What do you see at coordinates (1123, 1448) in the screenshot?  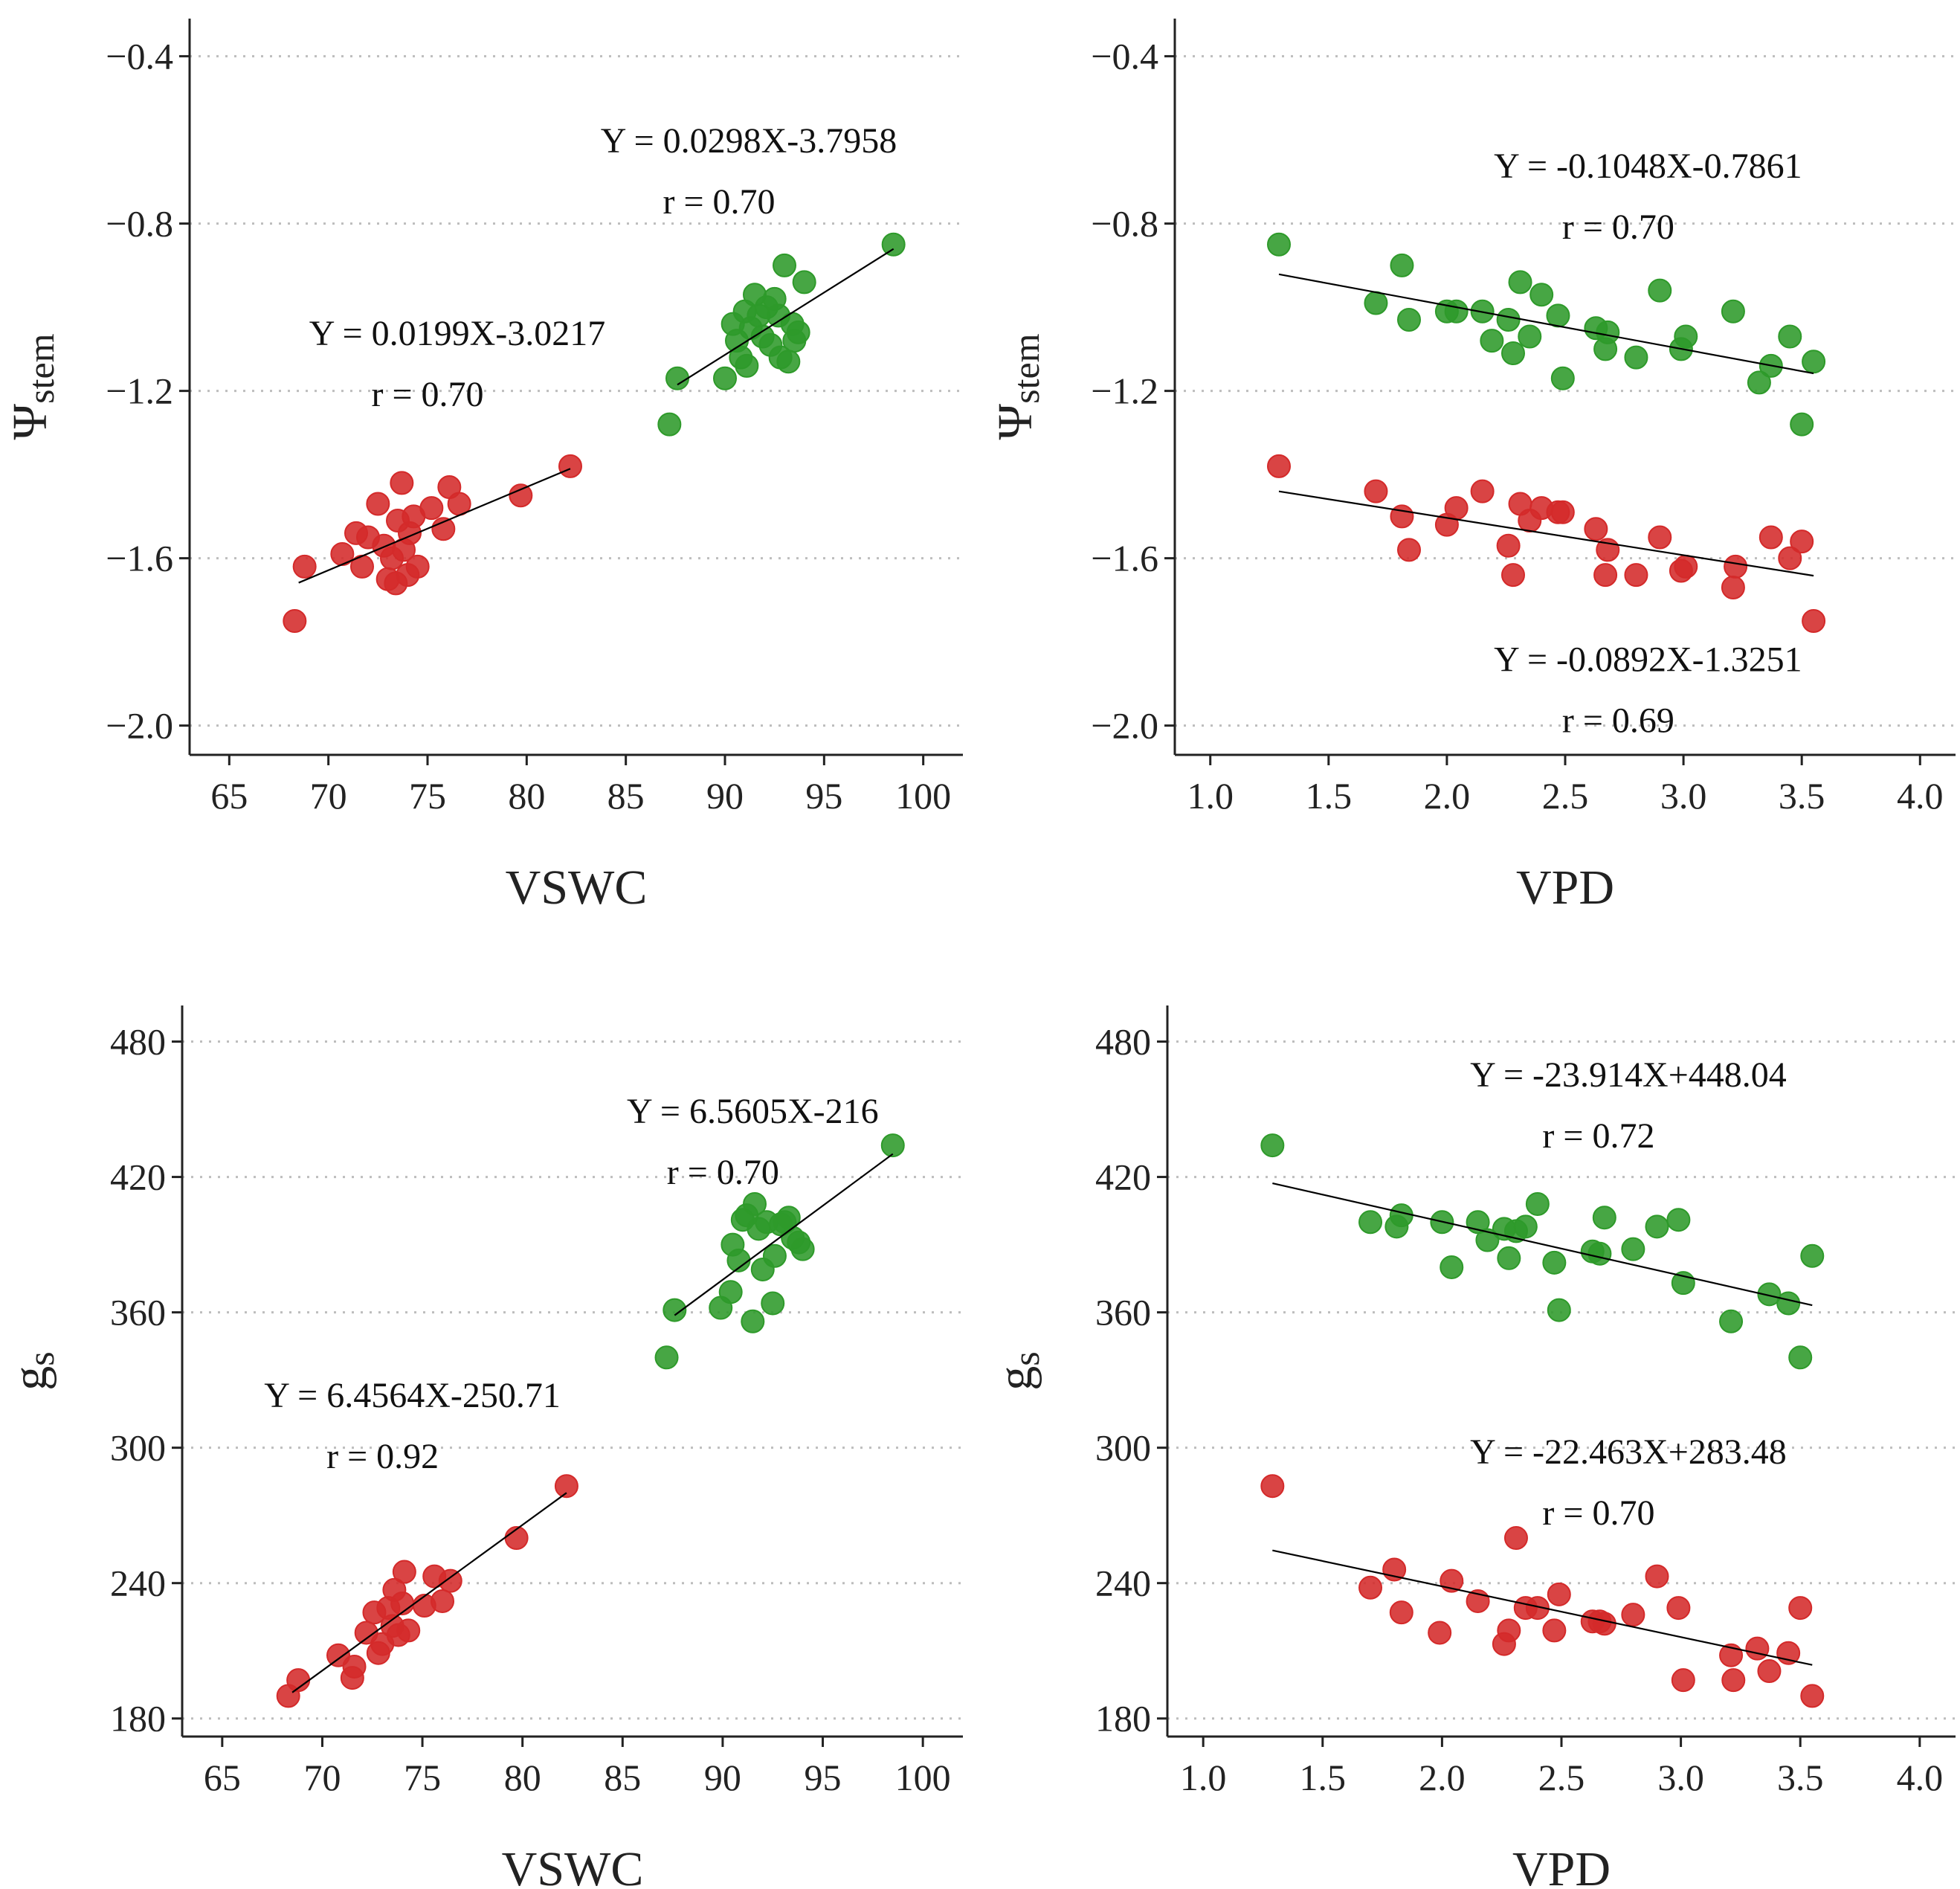 I see `y-tick-label: 300` at bounding box center [1123, 1448].